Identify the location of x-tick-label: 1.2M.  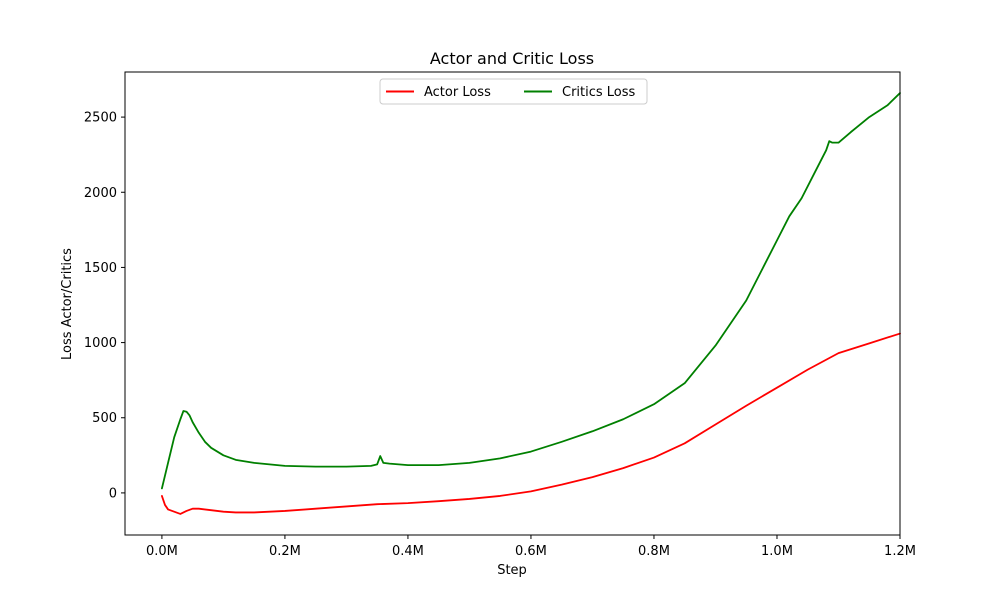
(900, 551).